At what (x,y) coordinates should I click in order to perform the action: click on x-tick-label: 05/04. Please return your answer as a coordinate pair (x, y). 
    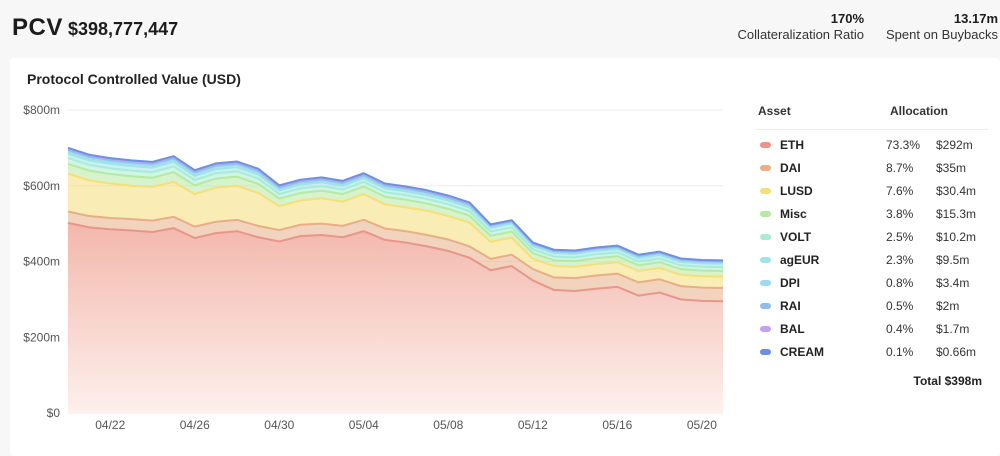
    Looking at the image, I should click on (364, 425).